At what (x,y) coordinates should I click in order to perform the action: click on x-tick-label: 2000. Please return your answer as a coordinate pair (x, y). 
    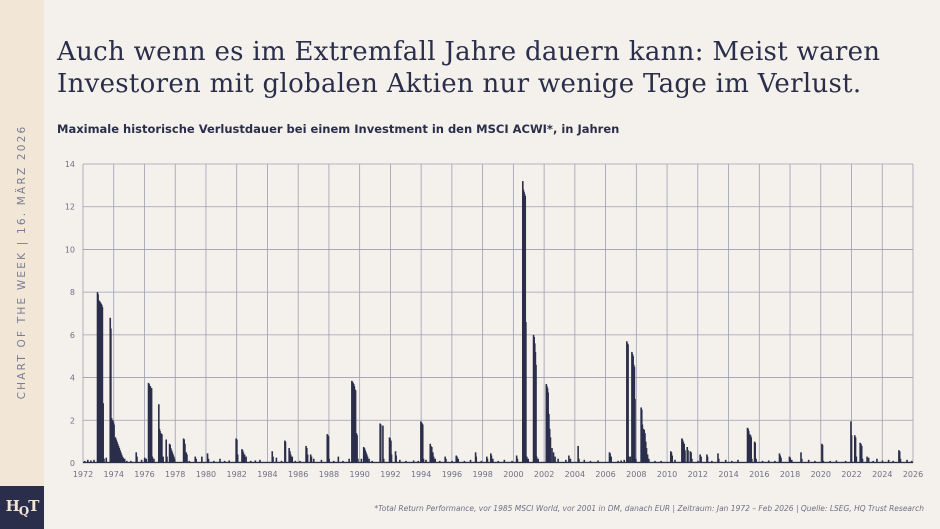
    Looking at the image, I should click on (513, 474).